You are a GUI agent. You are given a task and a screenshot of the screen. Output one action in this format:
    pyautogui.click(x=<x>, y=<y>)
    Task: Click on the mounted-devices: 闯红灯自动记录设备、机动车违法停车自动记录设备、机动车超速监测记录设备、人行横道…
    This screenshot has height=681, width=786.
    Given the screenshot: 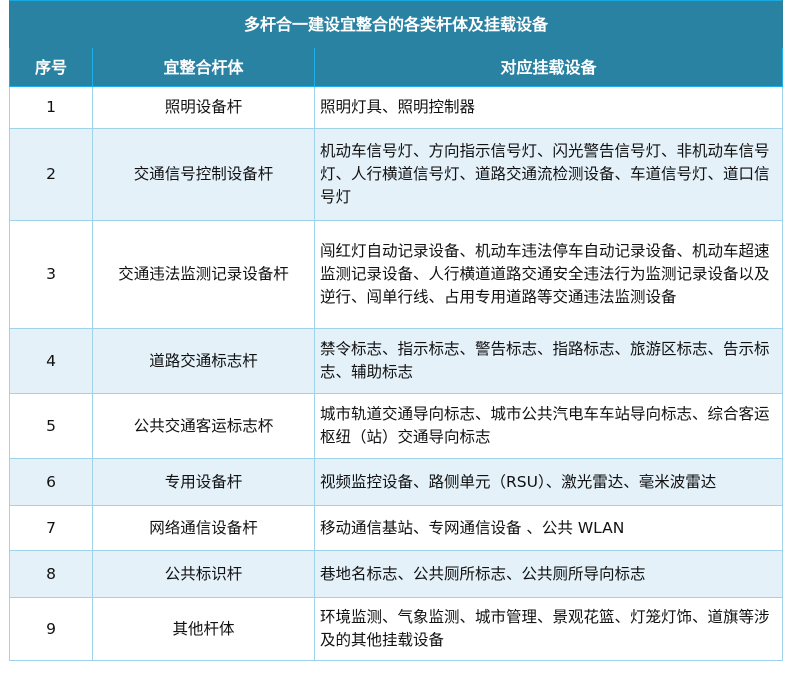 What is the action you would take?
    pyautogui.click(x=548, y=274)
    